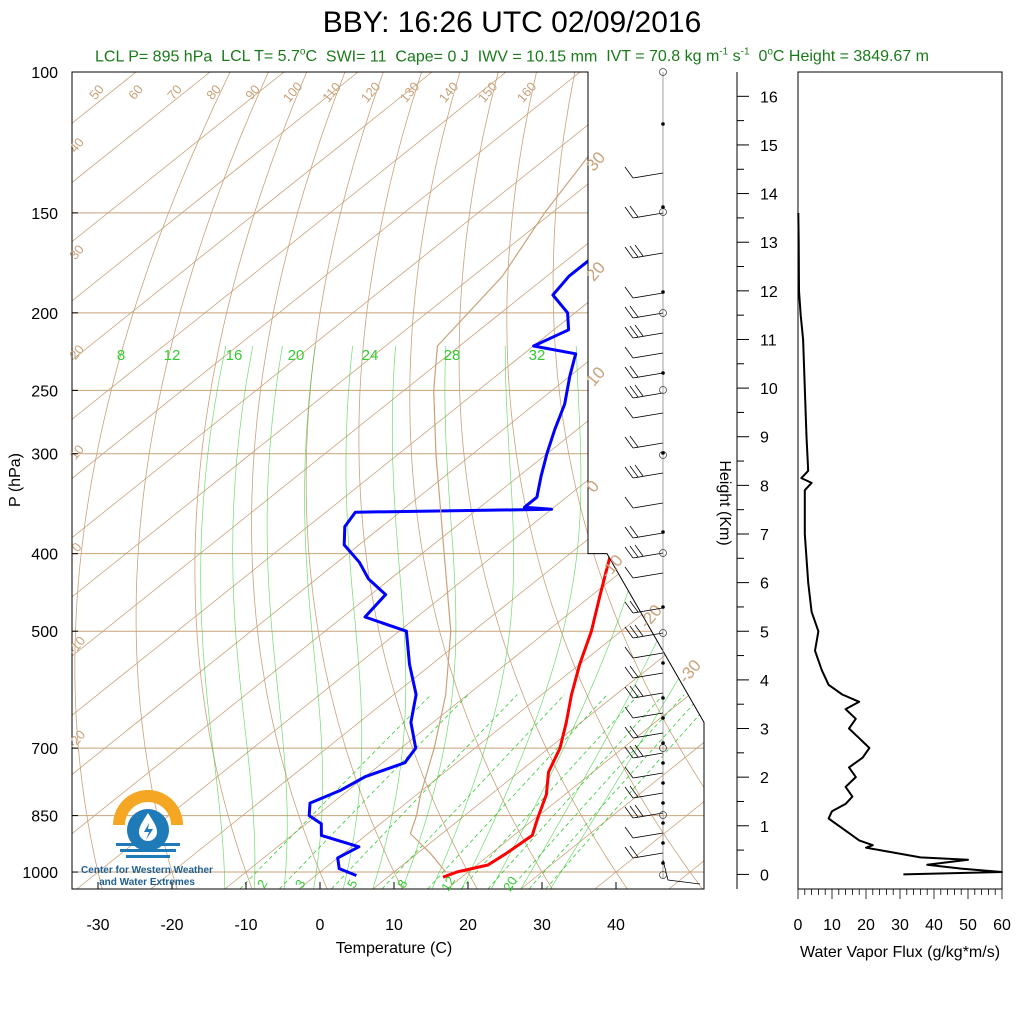 The width and height of the screenshot is (1024, 1024). What do you see at coordinates (97, 925) in the screenshot?
I see `temperature-tick-label: -30` at bounding box center [97, 925].